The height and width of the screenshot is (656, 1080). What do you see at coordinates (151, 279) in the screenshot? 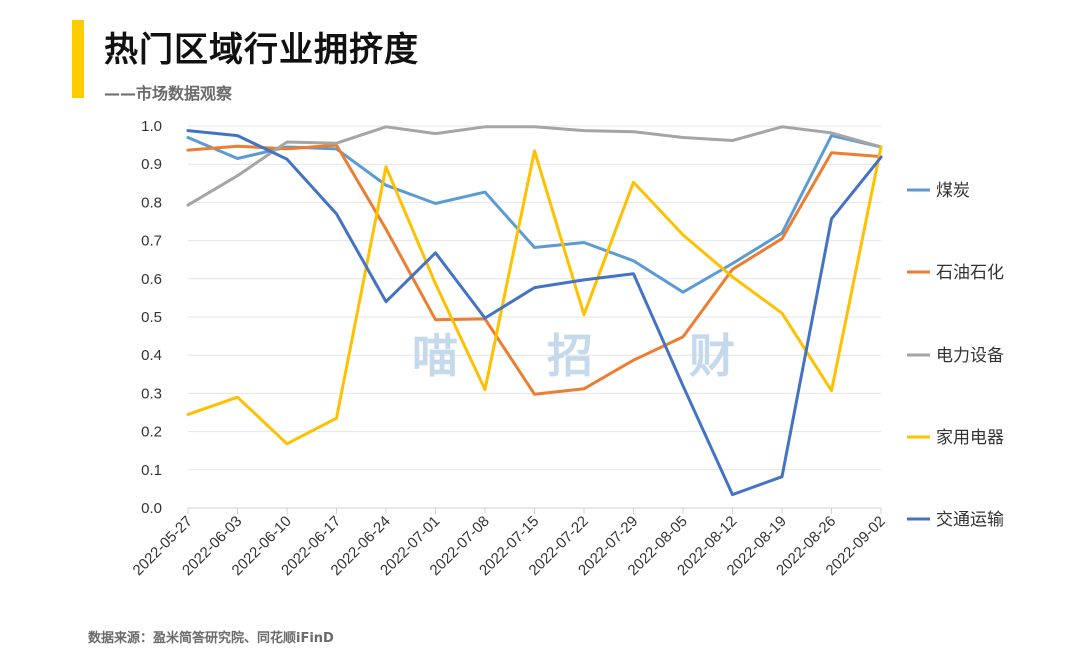
I see `y-tick-label: 0.6` at bounding box center [151, 279].